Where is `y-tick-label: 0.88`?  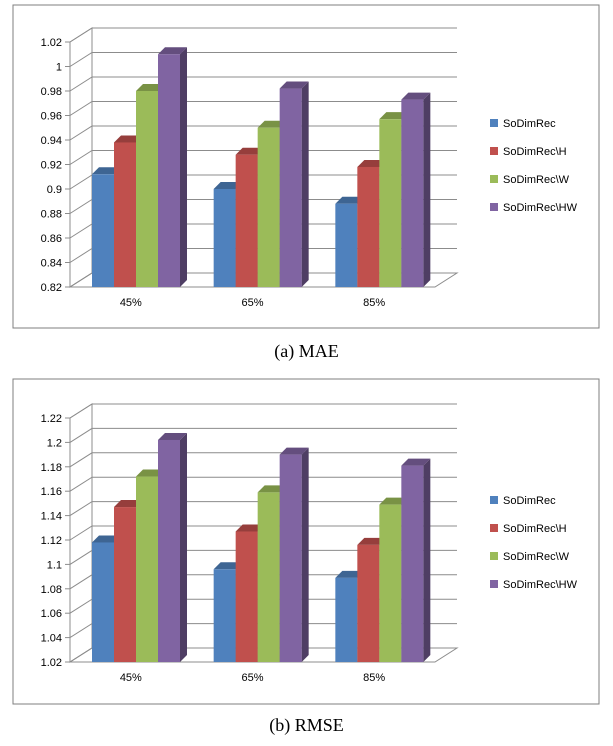
y-tick-label: 0.88 is located at coordinates (51, 215).